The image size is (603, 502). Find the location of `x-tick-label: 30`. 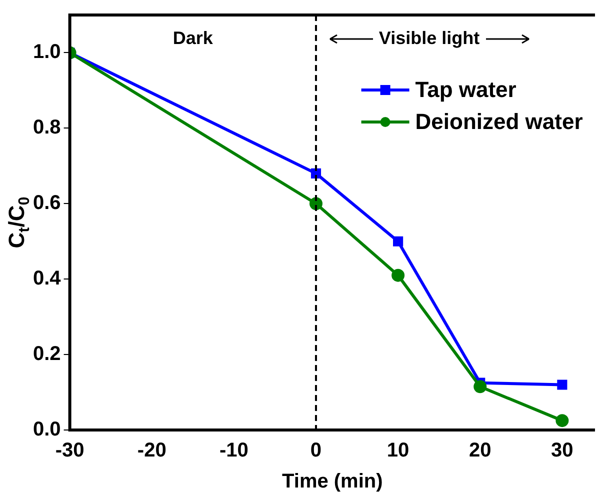

x-tick-label: 30 is located at coordinates (562, 451).